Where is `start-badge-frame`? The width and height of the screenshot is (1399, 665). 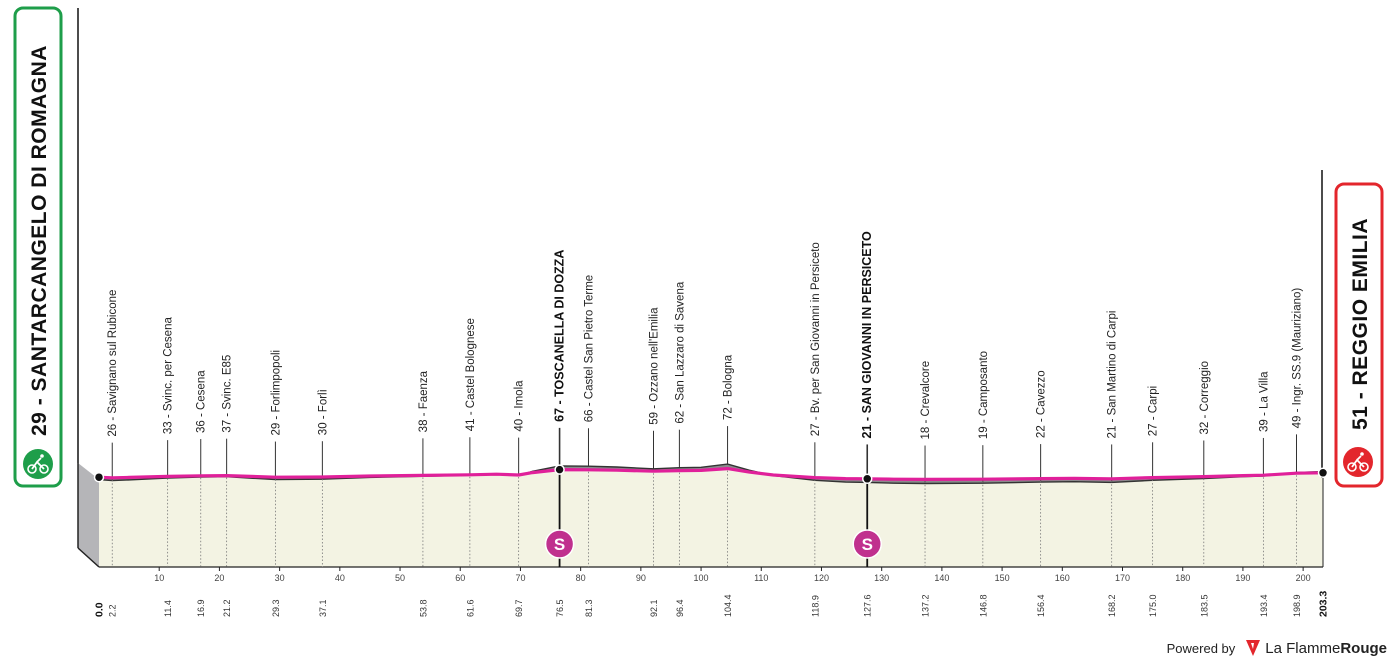 start-badge-frame is located at coordinates (38, 247).